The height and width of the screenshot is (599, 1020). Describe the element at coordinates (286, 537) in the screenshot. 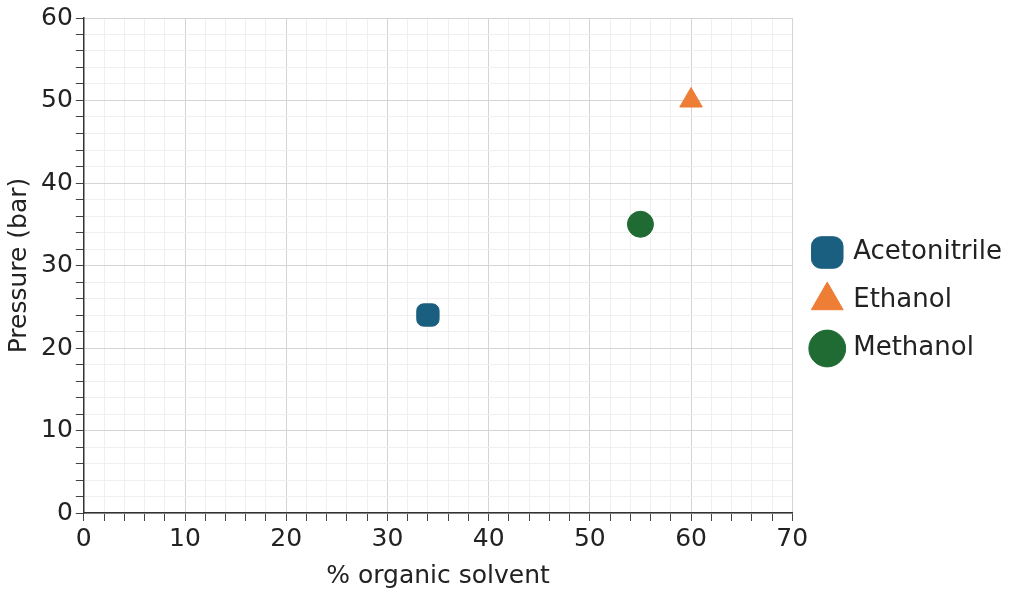

I see `x-tick-label: 20` at that location.